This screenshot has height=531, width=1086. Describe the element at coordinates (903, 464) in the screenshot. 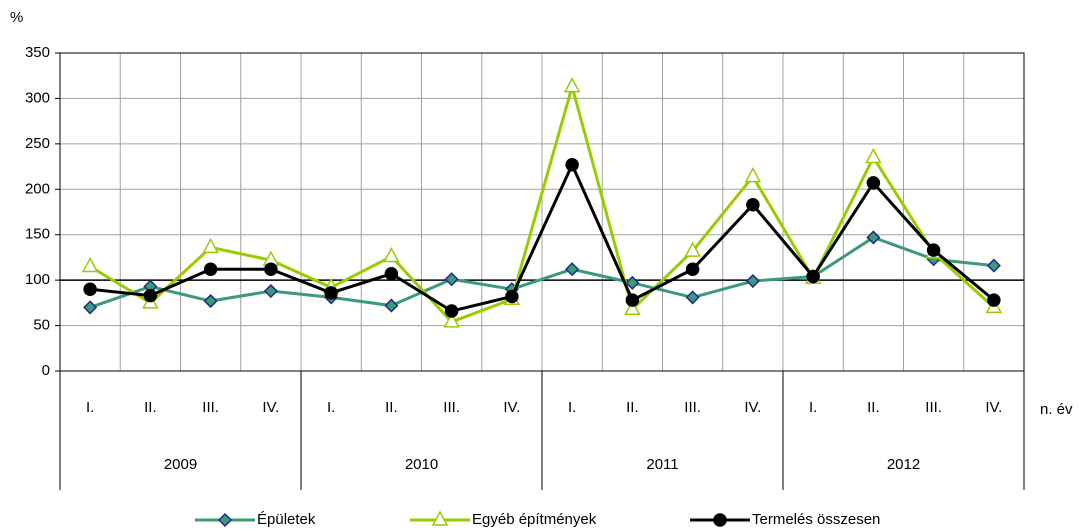

I see `group-label: 2012` at that location.